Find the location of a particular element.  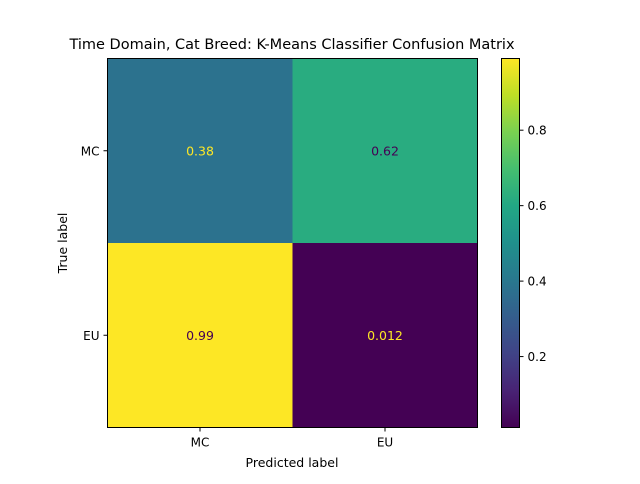

cell-value-label: 0.99 is located at coordinates (200, 335).